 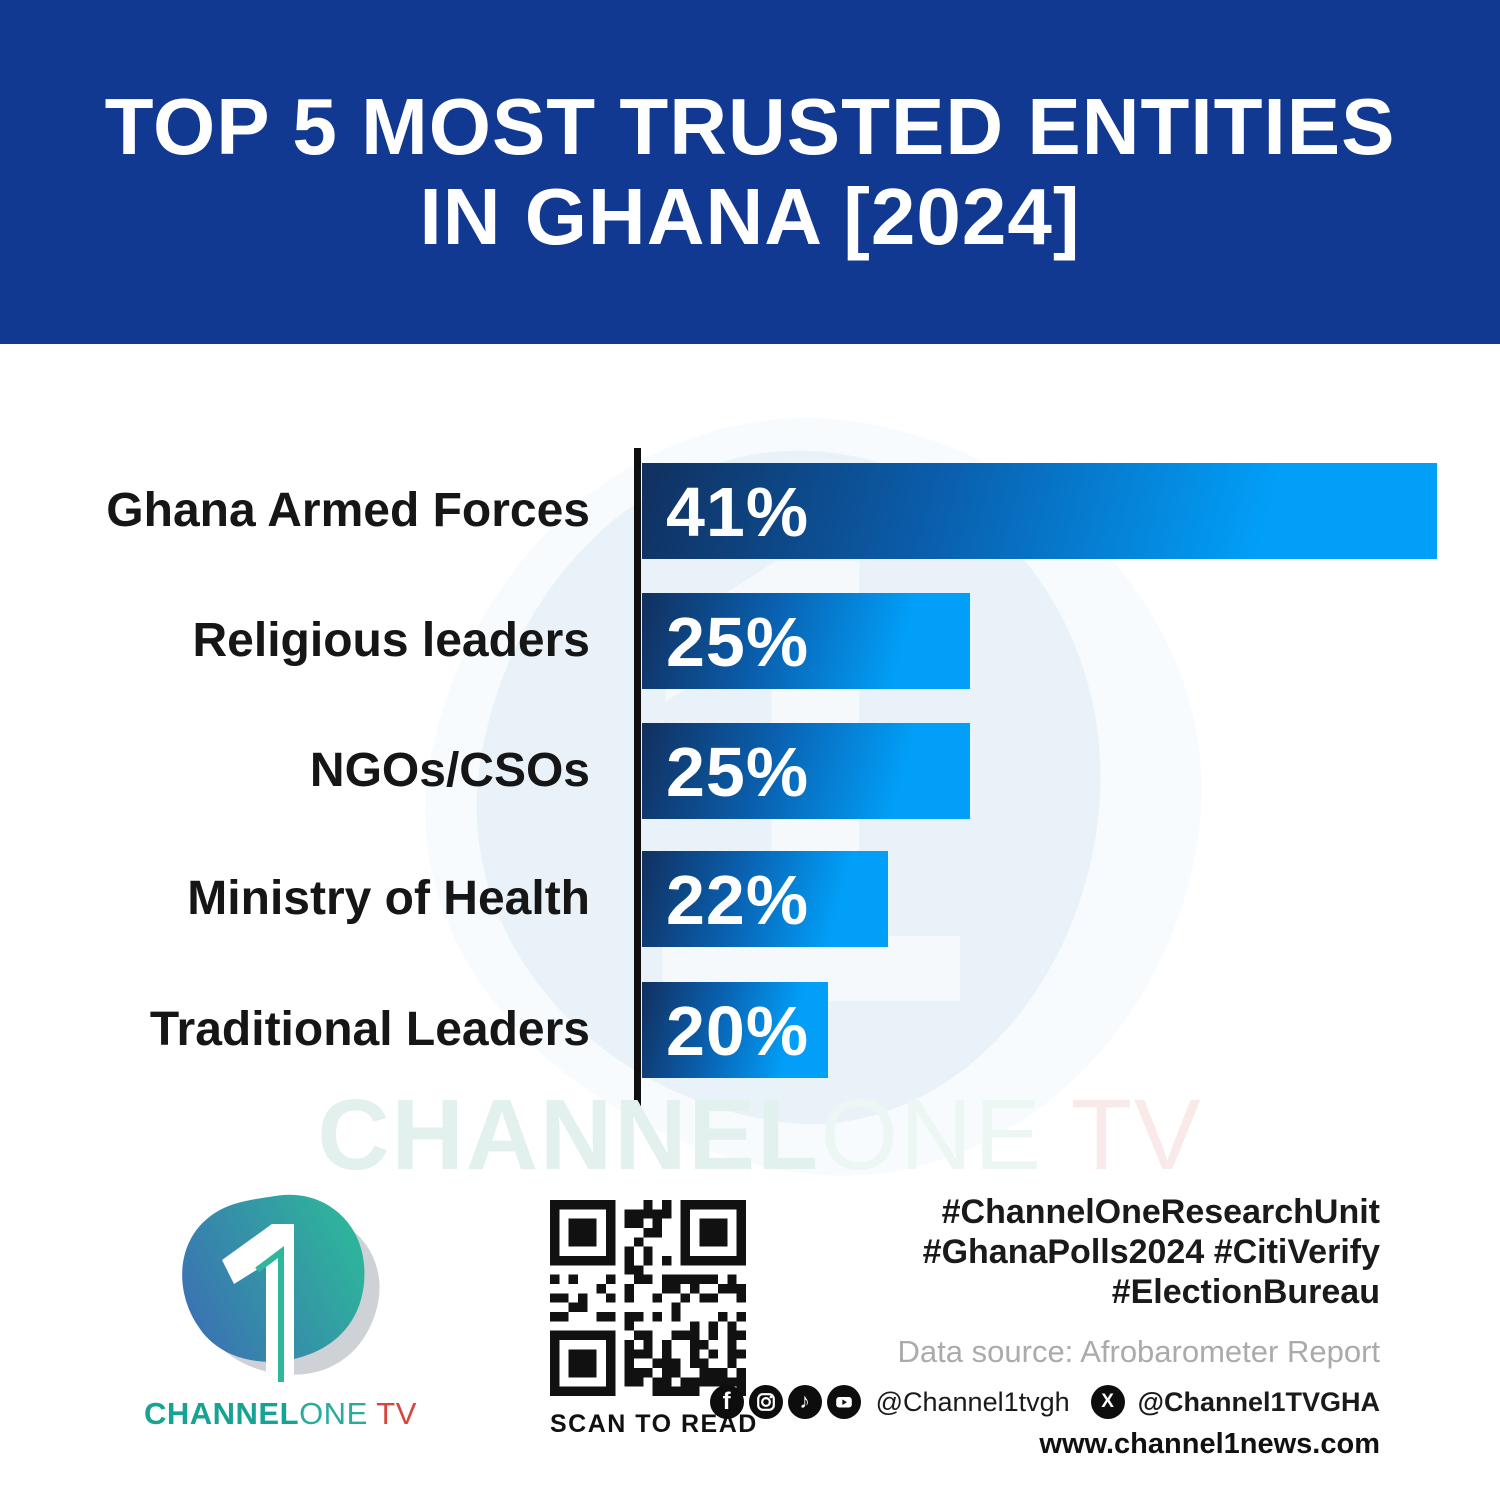 I want to click on facebook-icon: f, so click(x=726, y=1402).